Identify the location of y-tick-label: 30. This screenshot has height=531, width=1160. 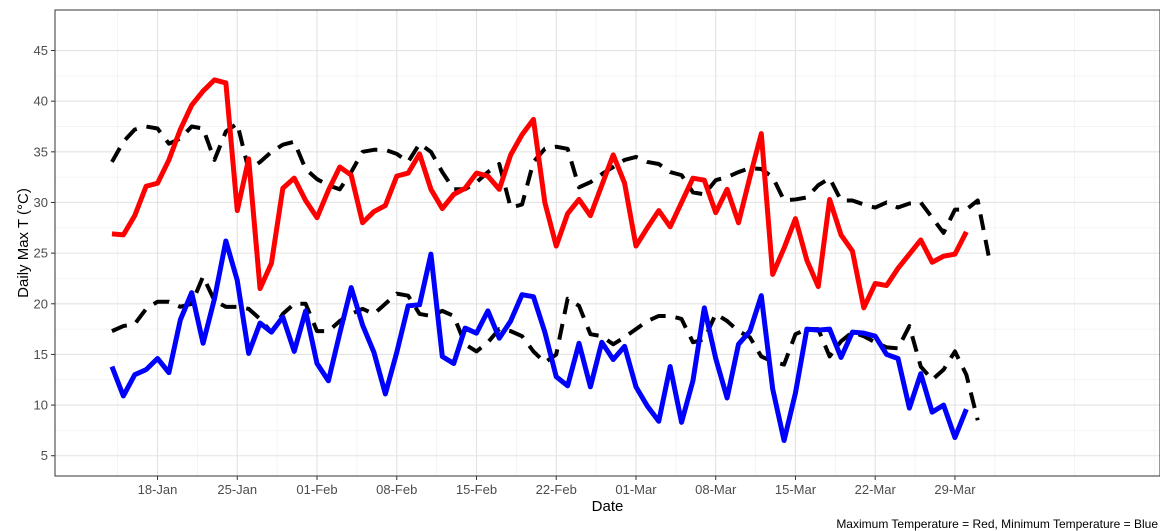
(41, 202).